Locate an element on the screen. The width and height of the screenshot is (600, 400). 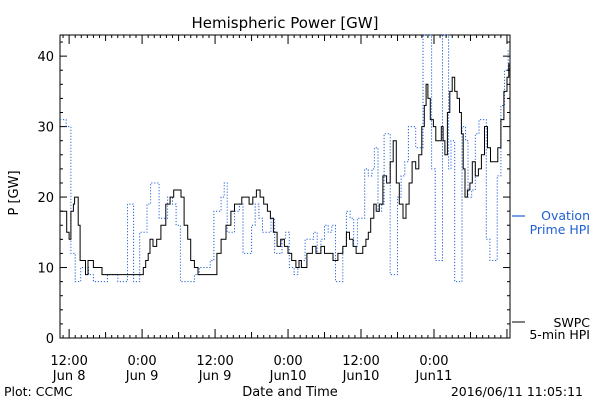
y-tick-label: 10 is located at coordinates (45, 269).